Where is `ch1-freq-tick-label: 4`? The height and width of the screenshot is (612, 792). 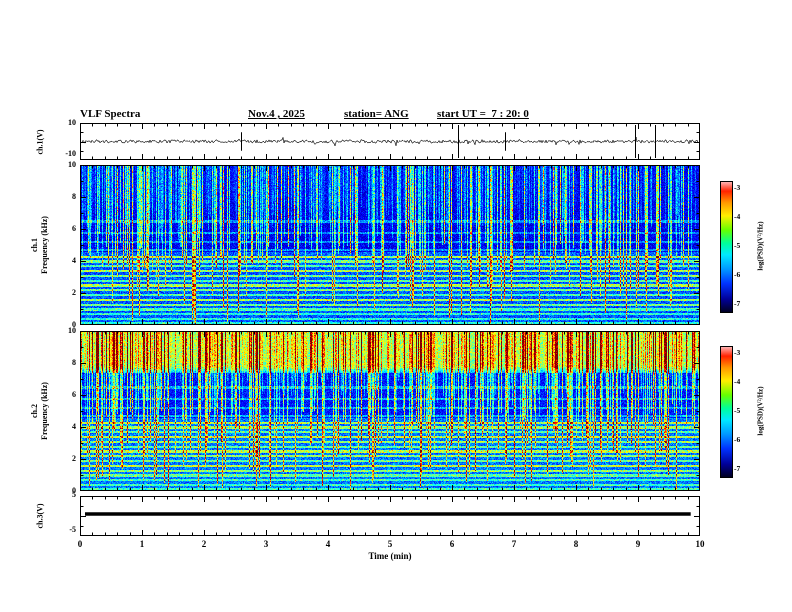
ch1-freq-tick-label: 4 is located at coordinates (74, 260).